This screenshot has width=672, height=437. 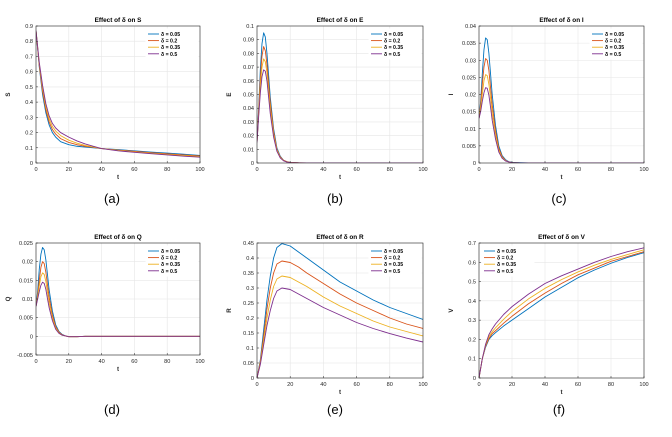 I want to click on y-tick-label: -0.005, so click(x=25, y=356).